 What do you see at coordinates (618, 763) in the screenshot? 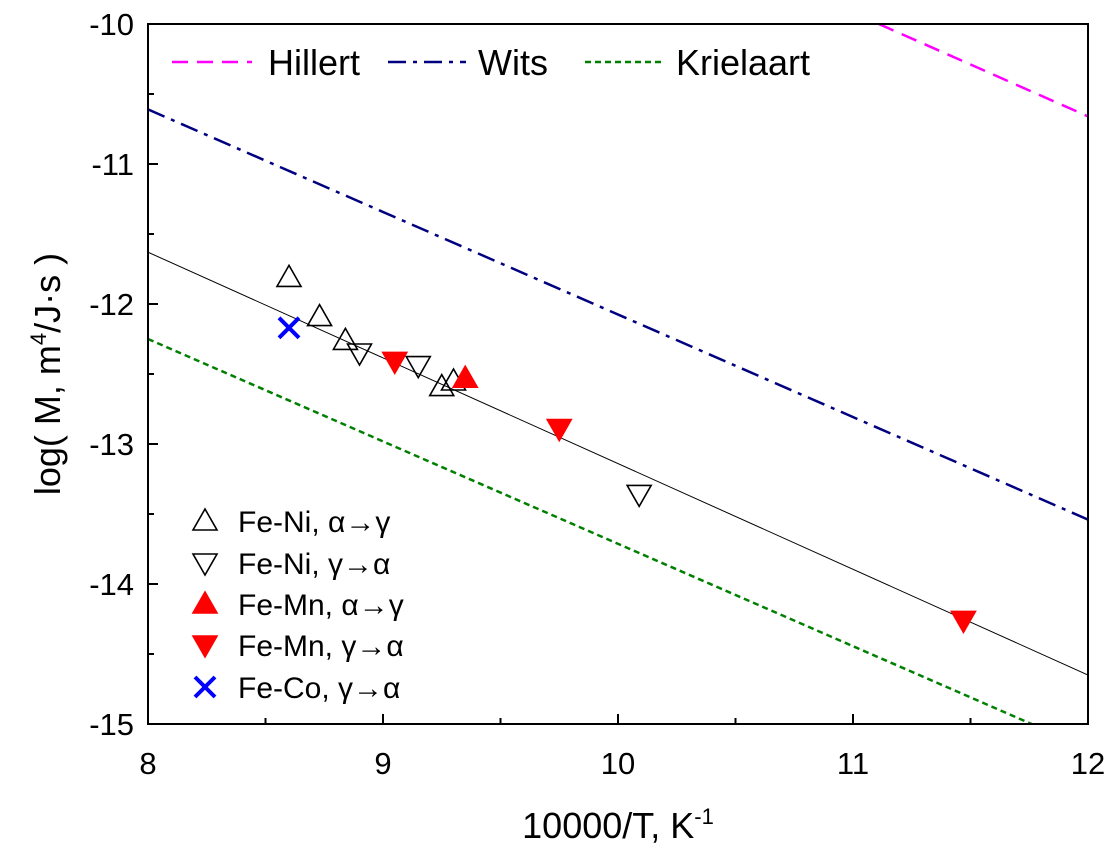
I see `x-tick-label: 10` at bounding box center [618, 763].